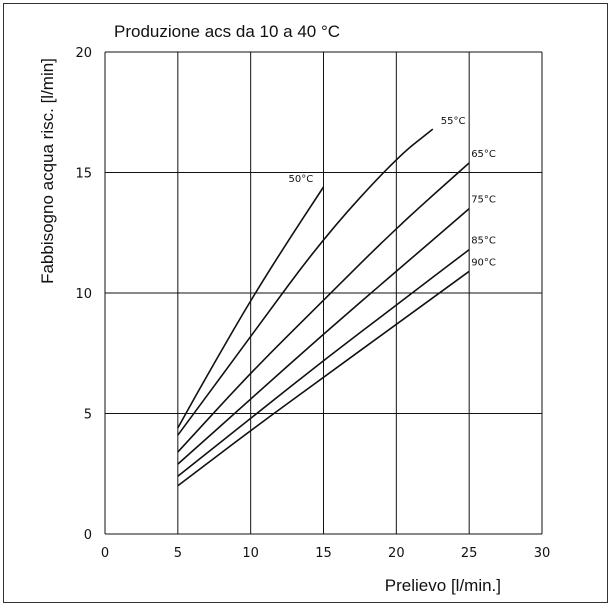 Image resolution: width=616 pixels, height=604 pixels. I want to click on curve-label: 85°C, so click(483, 241).